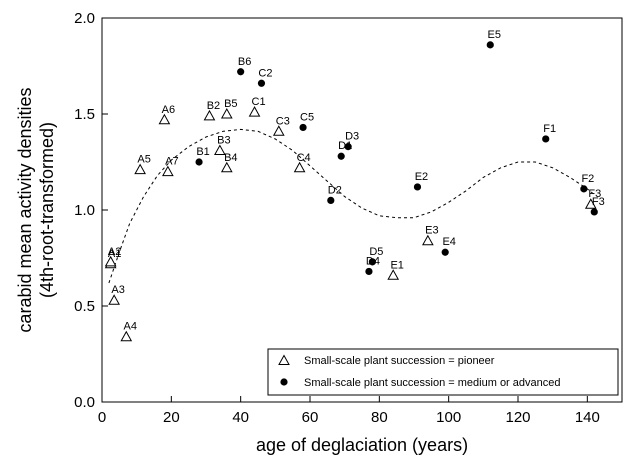 This screenshot has height=458, width=624. What do you see at coordinates (376, 252) in the screenshot?
I see `point-label-d5: D5` at bounding box center [376, 252].